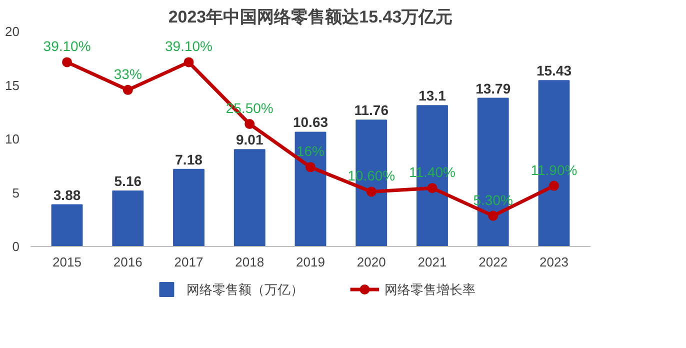  What do you see at coordinates (12, 85) in the screenshot?
I see `y-tick-label: 15` at bounding box center [12, 85].